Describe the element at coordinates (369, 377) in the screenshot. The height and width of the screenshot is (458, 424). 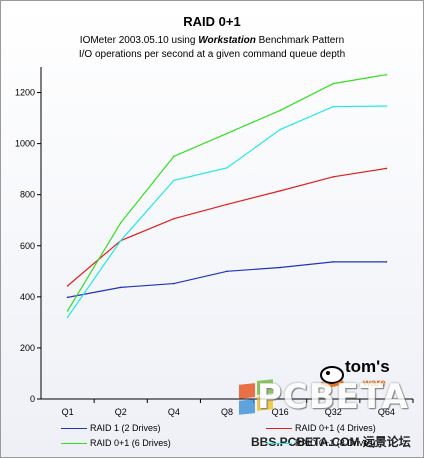
I see `toms-hardware-logo: tom's ware` at that location.